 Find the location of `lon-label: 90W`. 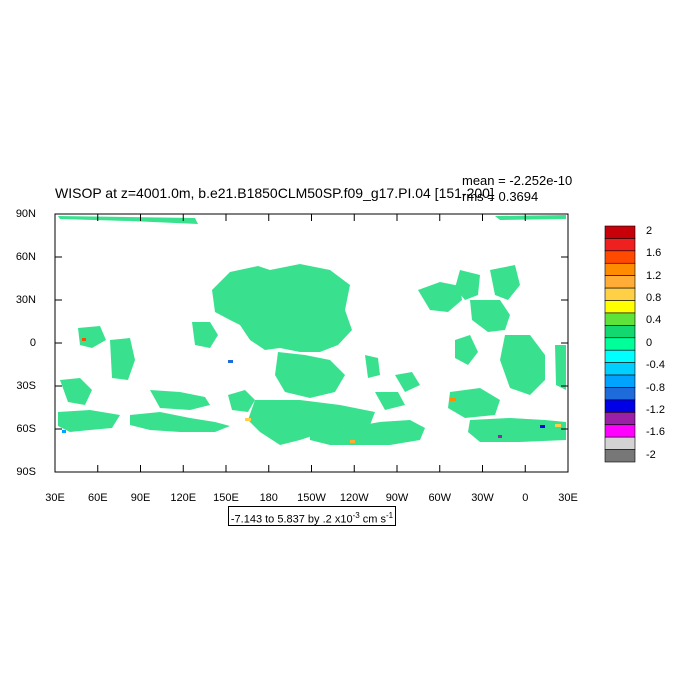

lon-label: 90W is located at coordinates (397, 498).